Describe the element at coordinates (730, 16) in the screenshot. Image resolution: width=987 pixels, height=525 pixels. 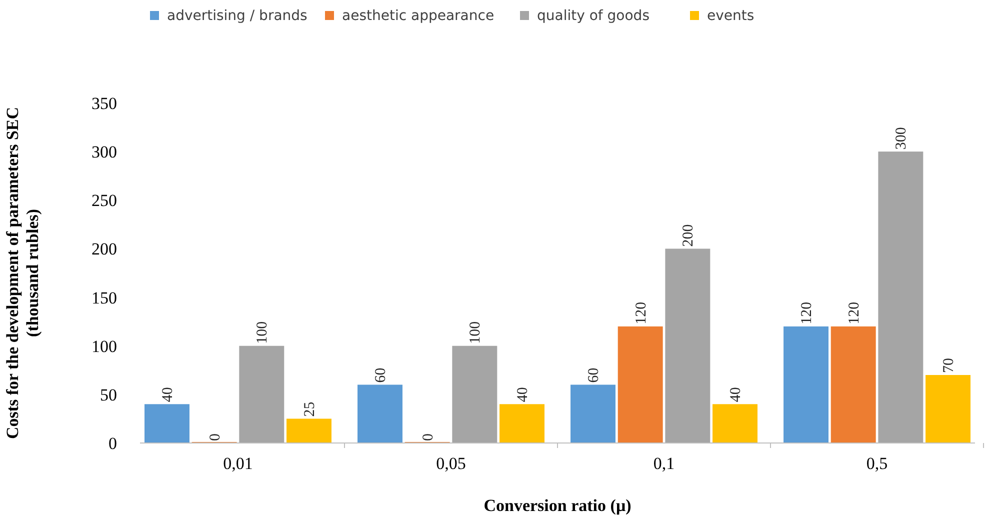
I see `legend-label: events` at that location.